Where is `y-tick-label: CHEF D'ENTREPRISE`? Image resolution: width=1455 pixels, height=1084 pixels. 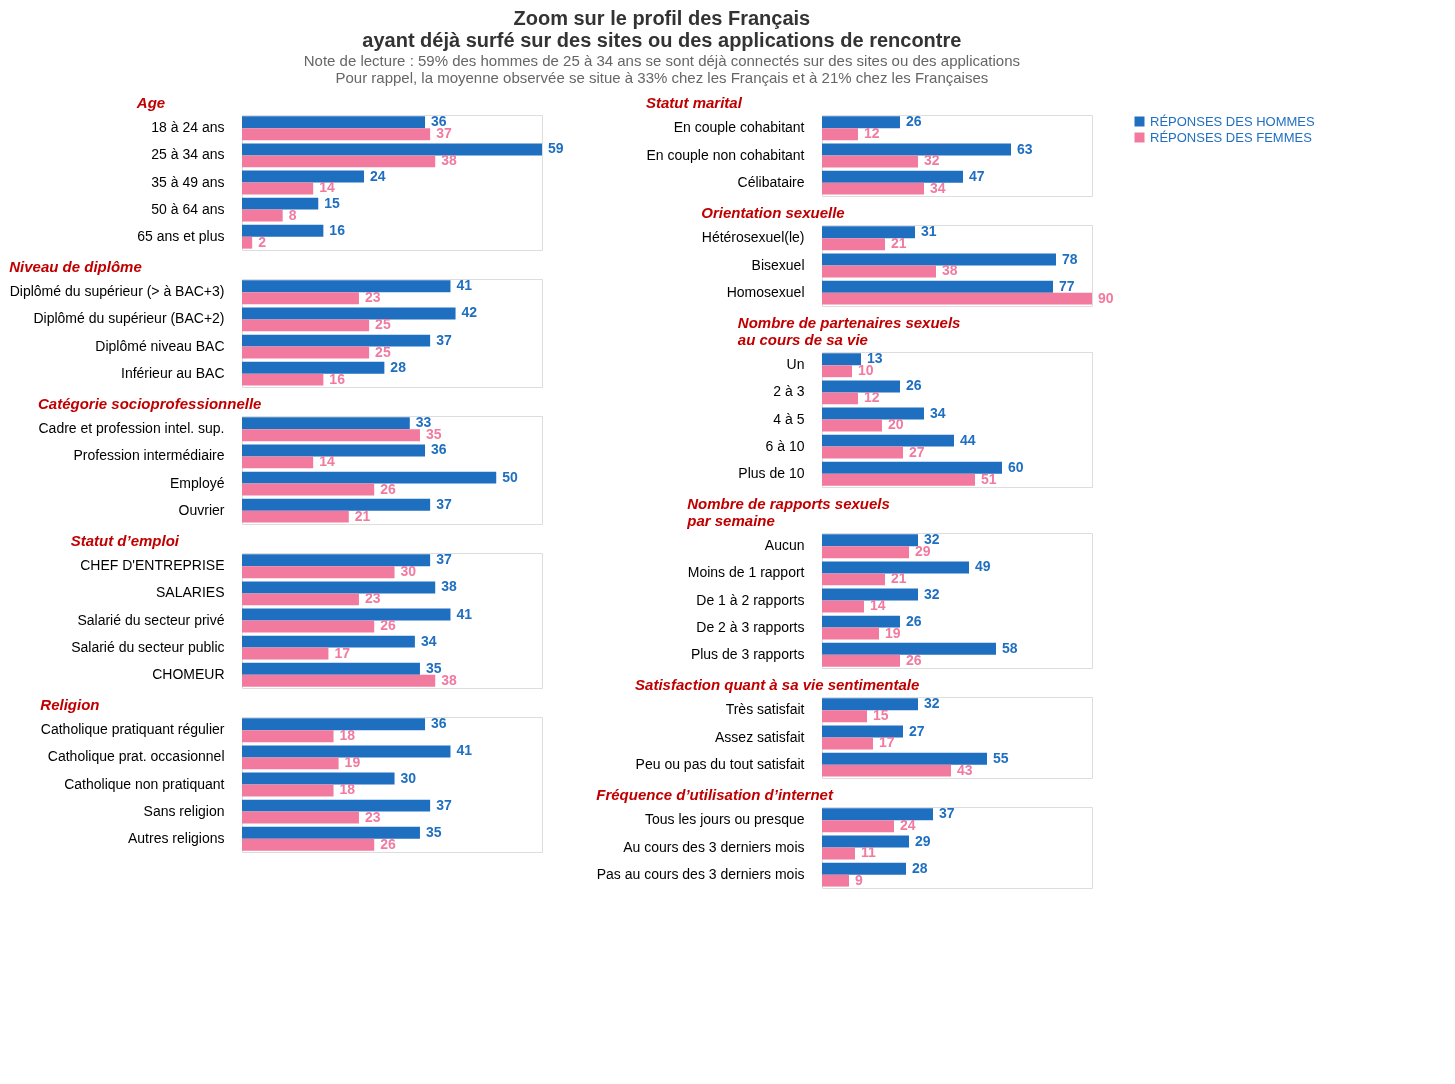 y-tick-label: CHEF D'ENTREPRISE is located at coordinates (152, 565).